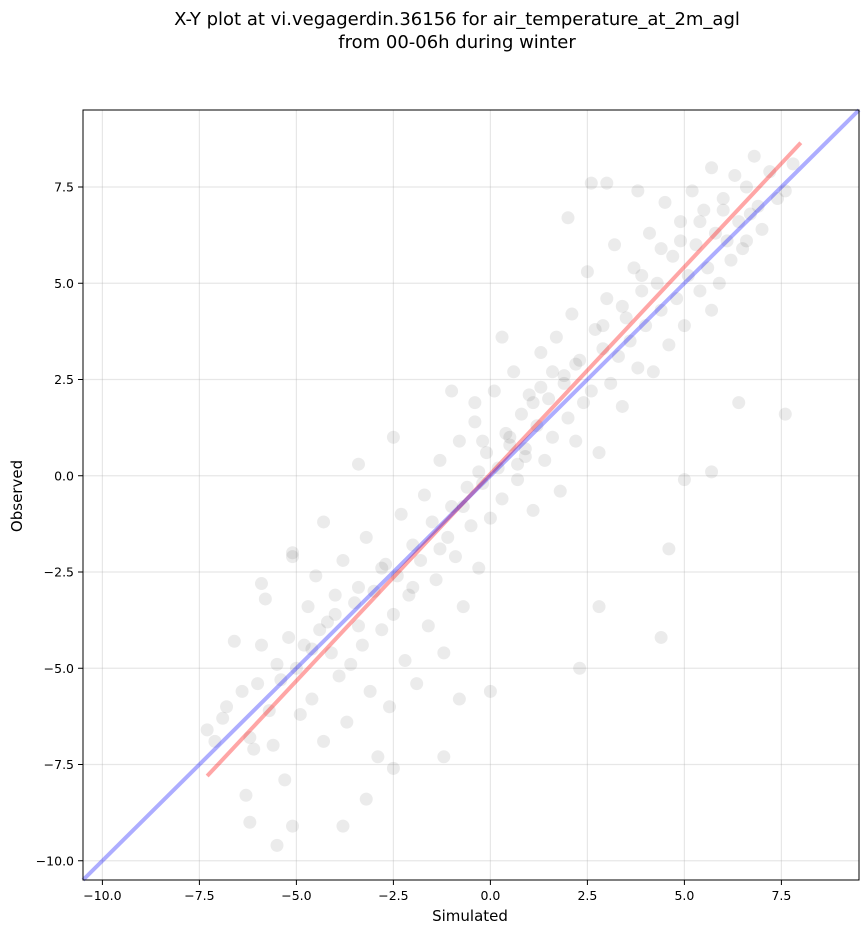 This screenshot has height=934, width=867. Describe the element at coordinates (437, 891) in the screenshot. I see `x-axis-ticks: −10.0 −7.5 −5.0 −2.5 0.0 2.5 5.0 7.5` at that location.